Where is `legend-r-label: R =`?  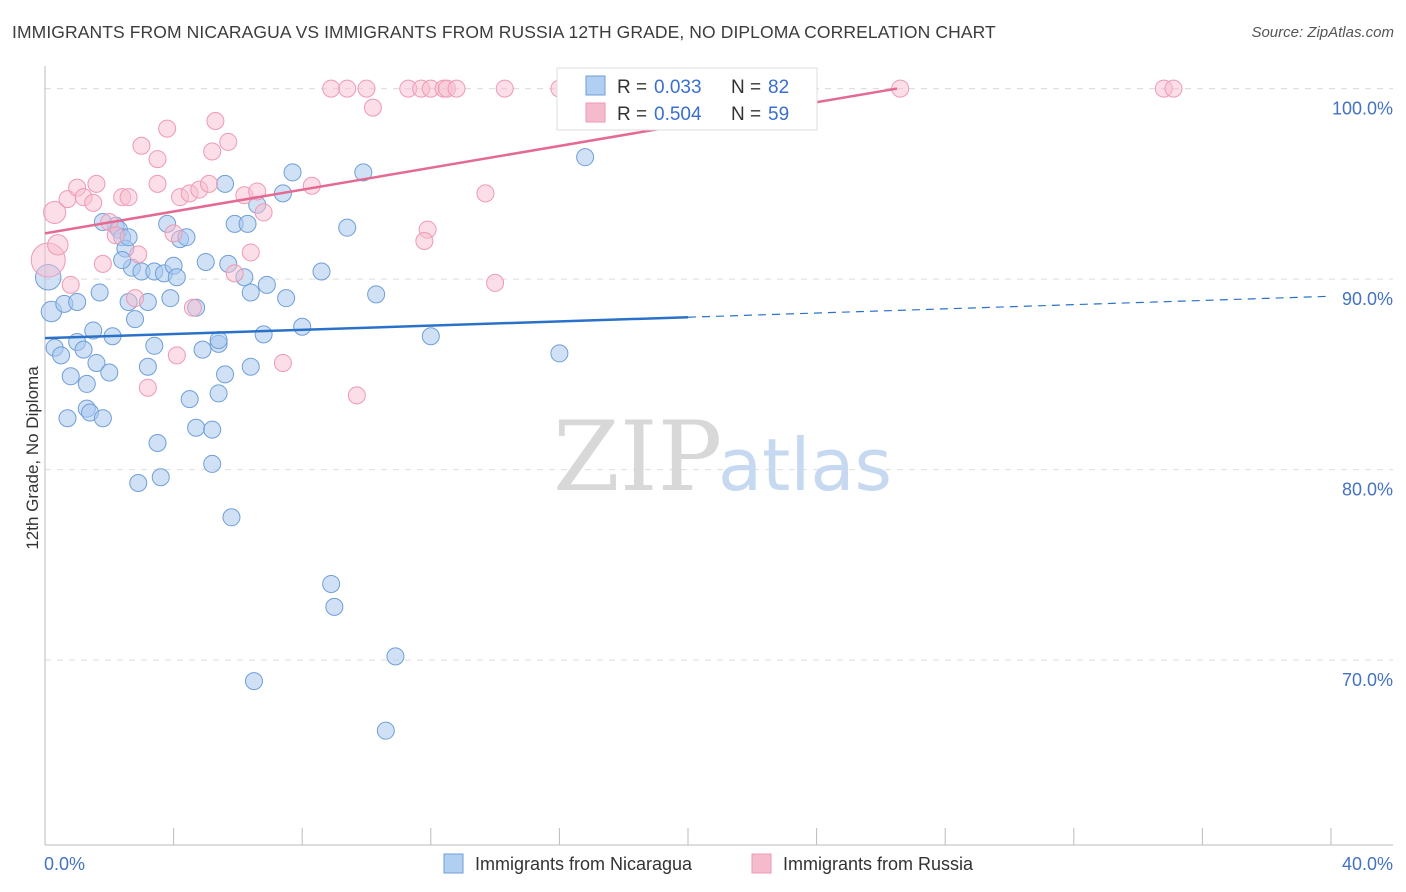
legend-r-label: R = is located at coordinates (632, 87).